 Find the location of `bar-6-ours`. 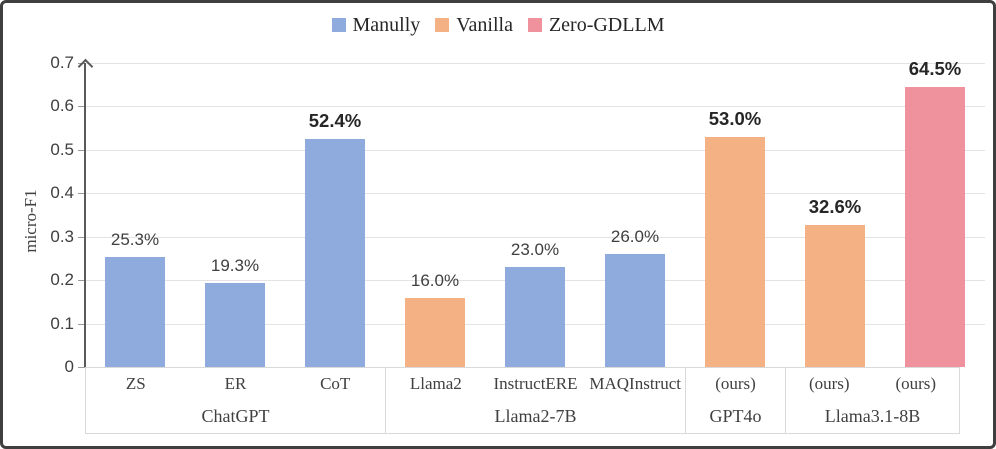

bar-6-ours is located at coordinates (735, 251).